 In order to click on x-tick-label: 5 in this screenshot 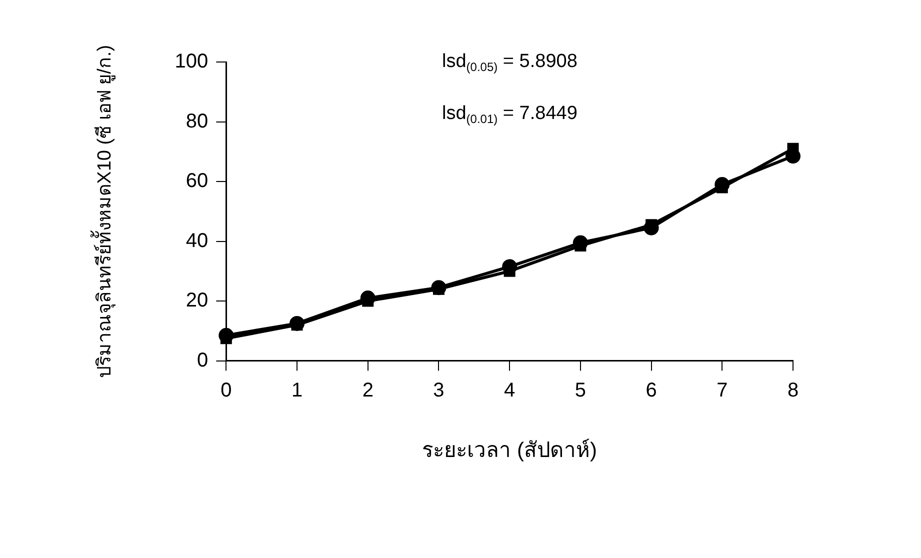, I will do `click(580, 390)`.